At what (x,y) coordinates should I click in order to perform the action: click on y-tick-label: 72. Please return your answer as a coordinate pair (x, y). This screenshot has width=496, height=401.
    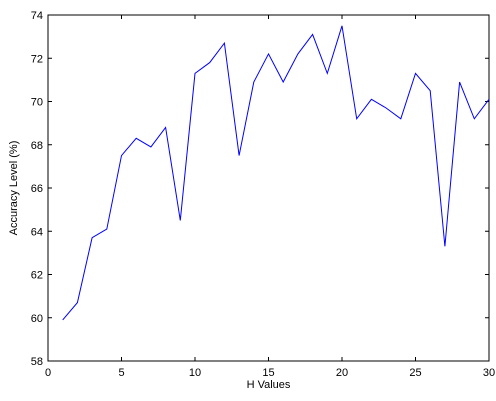
    Looking at the image, I should click on (37, 59).